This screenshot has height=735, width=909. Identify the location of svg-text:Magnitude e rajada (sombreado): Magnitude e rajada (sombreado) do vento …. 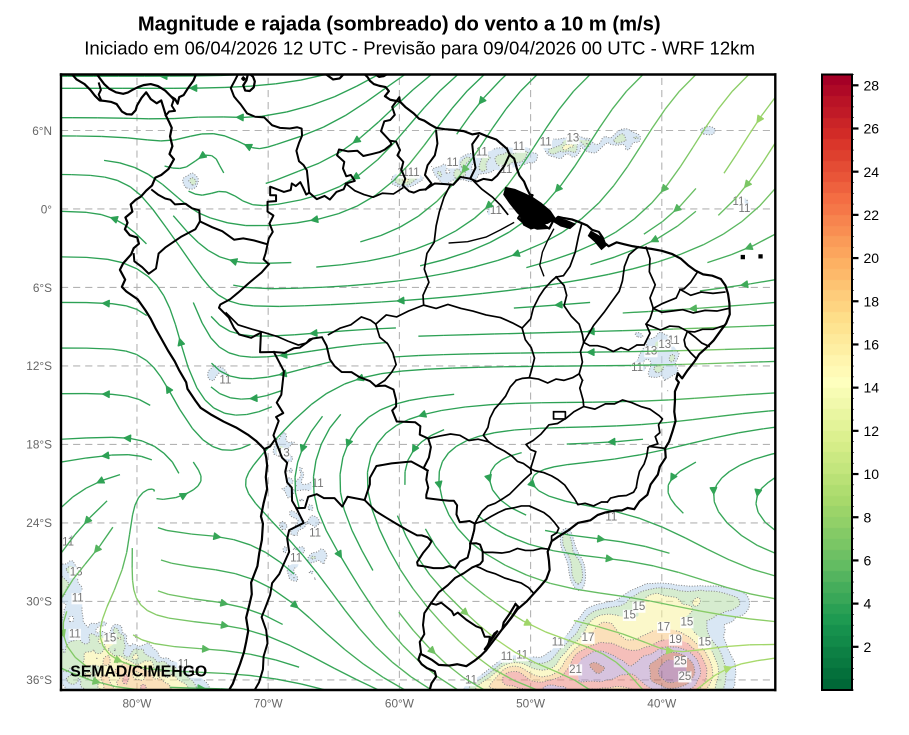
(399, 25).